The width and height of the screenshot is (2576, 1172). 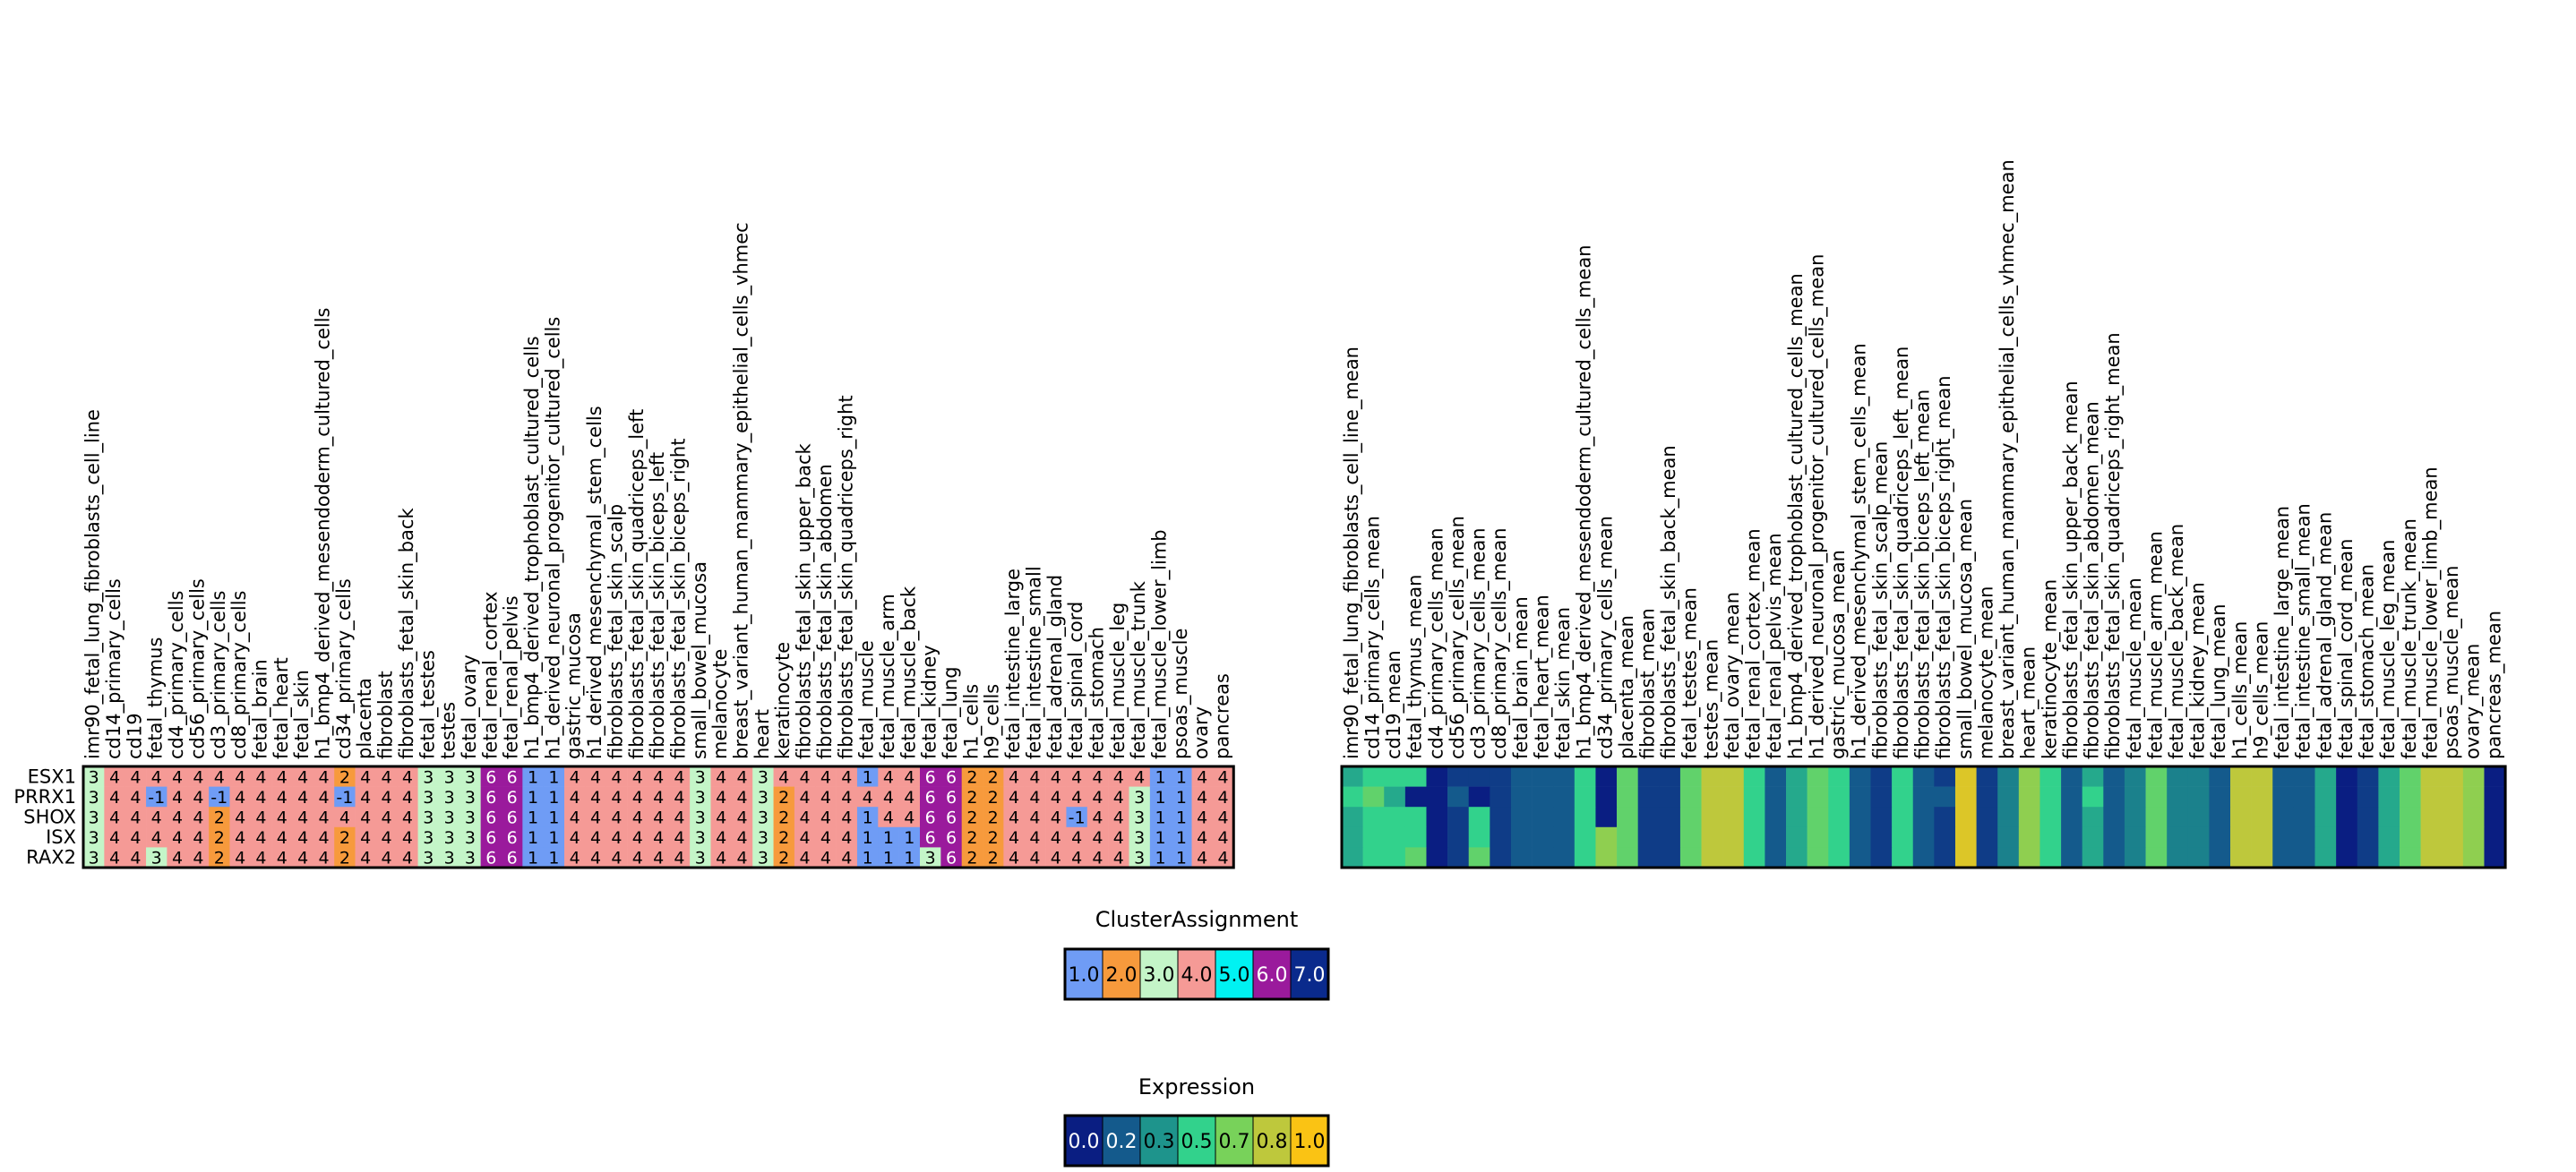 I want to click on cluster-column-label: fetal_muscle_back, so click(x=908, y=672).